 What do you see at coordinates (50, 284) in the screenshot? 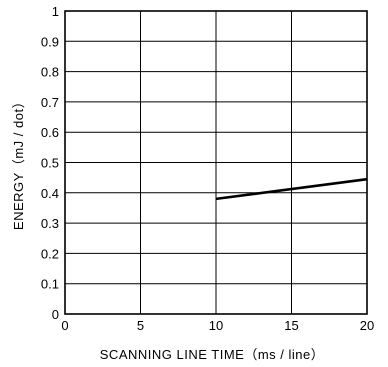
I see `y-tick-label: 0.1` at bounding box center [50, 284].